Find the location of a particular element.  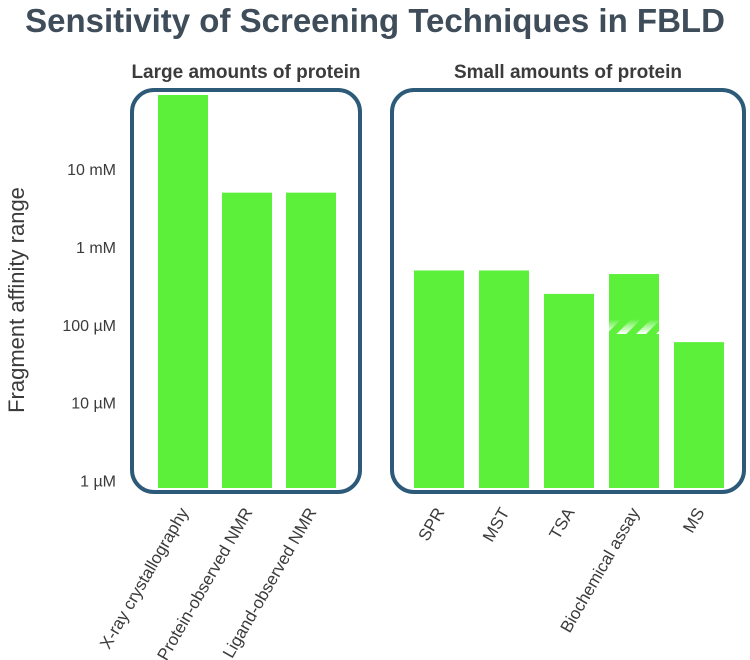

group-label: Small amounts of protein is located at coordinates (568, 72).